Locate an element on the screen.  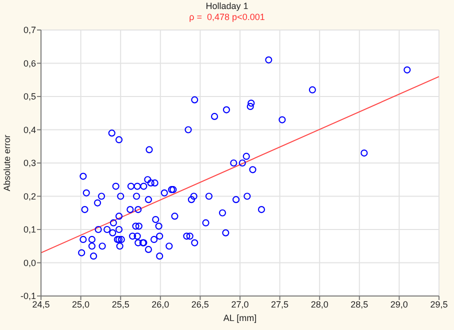
y-tick-label: 0,3 is located at coordinates (29, 163).